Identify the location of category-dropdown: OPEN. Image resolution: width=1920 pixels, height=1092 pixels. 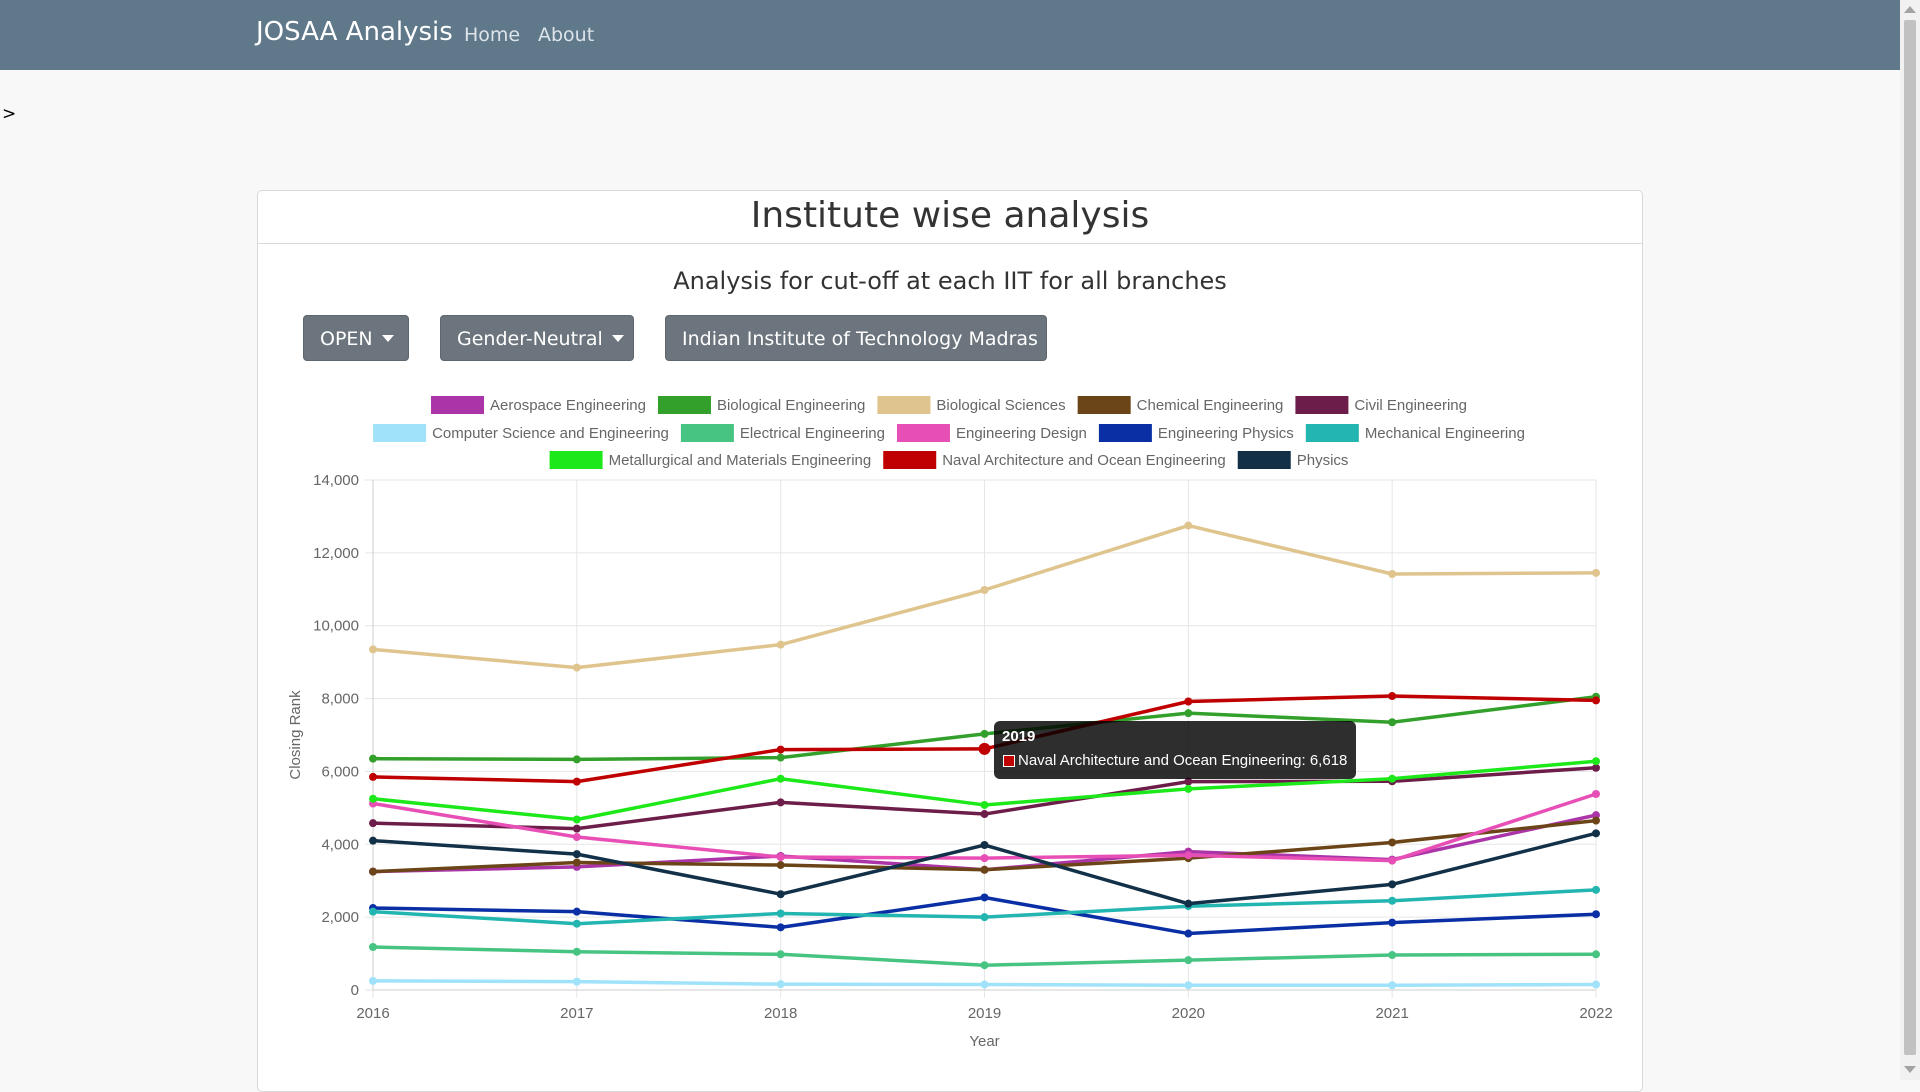
(356, 338).